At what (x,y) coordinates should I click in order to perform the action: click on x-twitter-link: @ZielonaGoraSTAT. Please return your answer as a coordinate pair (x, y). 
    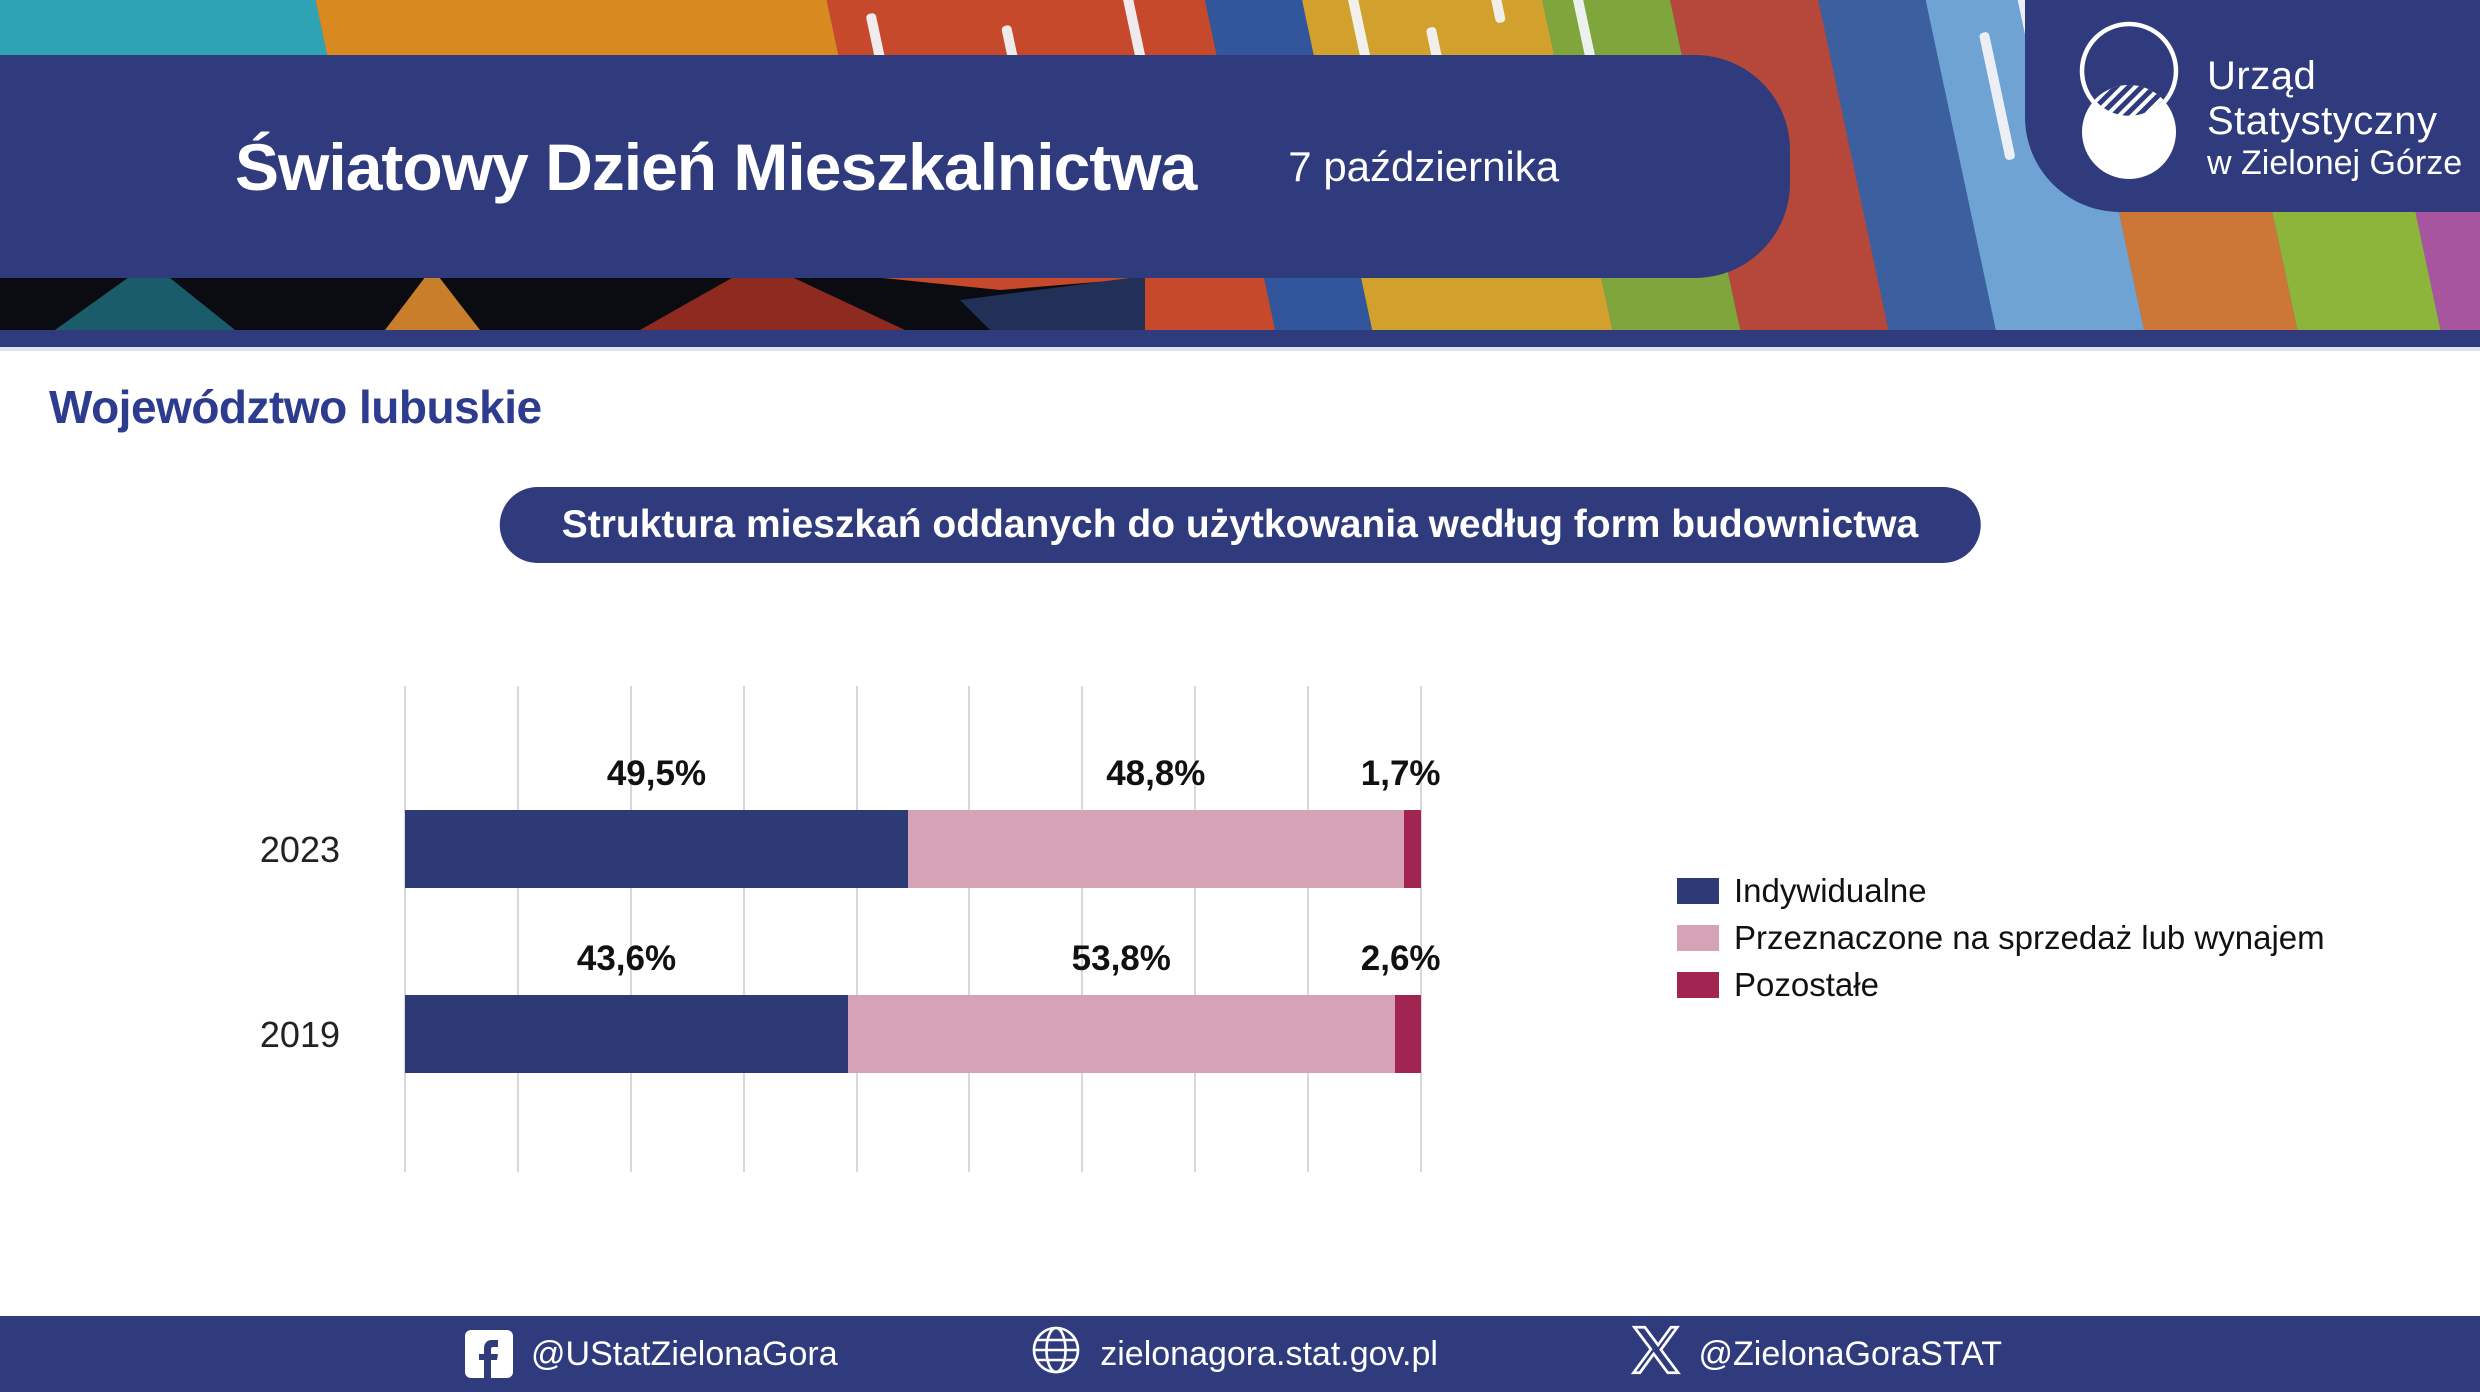
    Looking at the image, I should click on (1816, 1354).